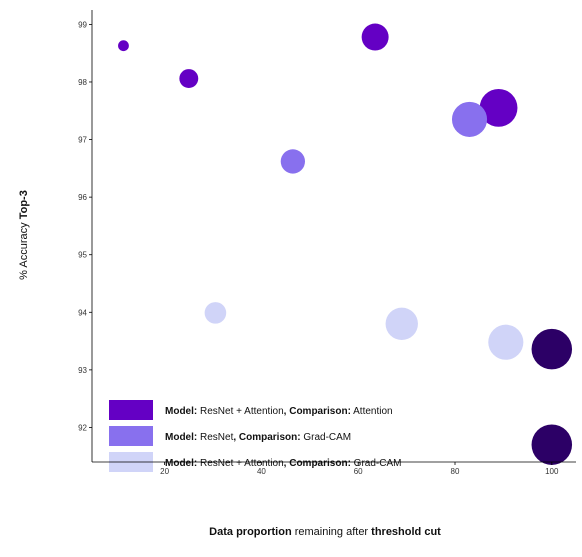  What do you see at coordinates (24, 249) in the screenshot?
I see `label-part: % Accuracy` at bounding box center [24, 249].